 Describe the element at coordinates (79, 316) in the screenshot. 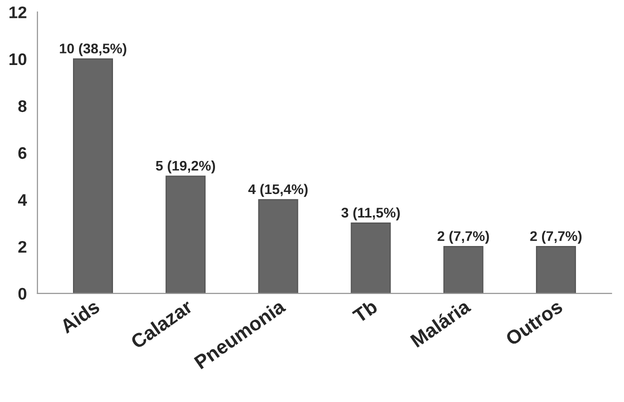

I see `x-tick-label: Aids` at that location.